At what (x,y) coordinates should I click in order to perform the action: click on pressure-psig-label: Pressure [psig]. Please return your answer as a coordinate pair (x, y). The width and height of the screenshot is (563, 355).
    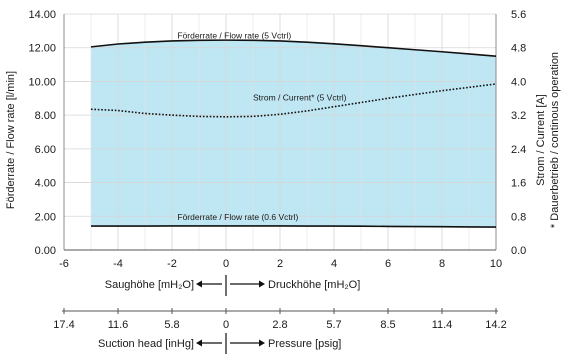
    Looking at the image, I should click on (304, 344).